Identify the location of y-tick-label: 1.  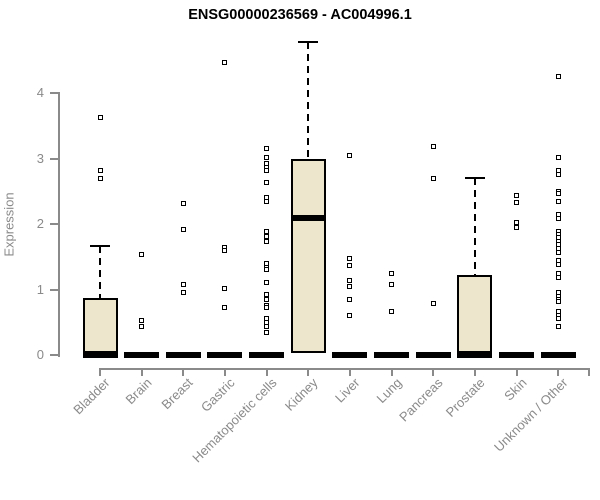
(40, 289).